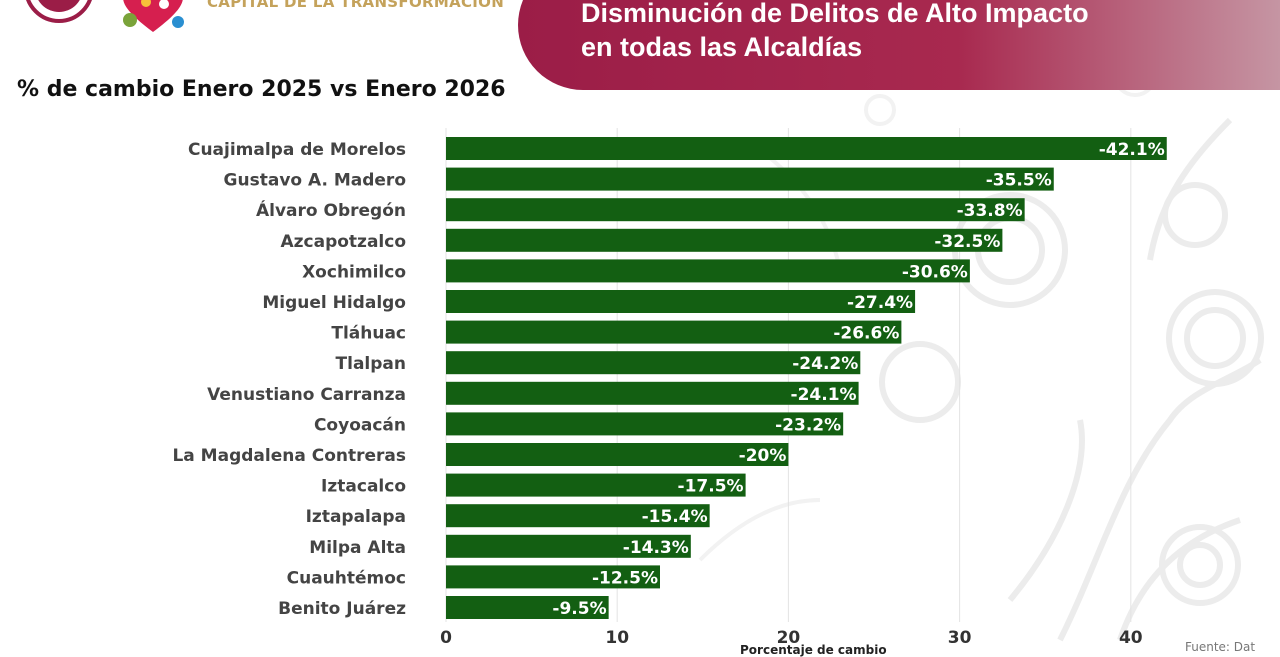 The image size is (1280, 657). I want to click on category-label: La Magdalena Contreras, so click(289, 456).